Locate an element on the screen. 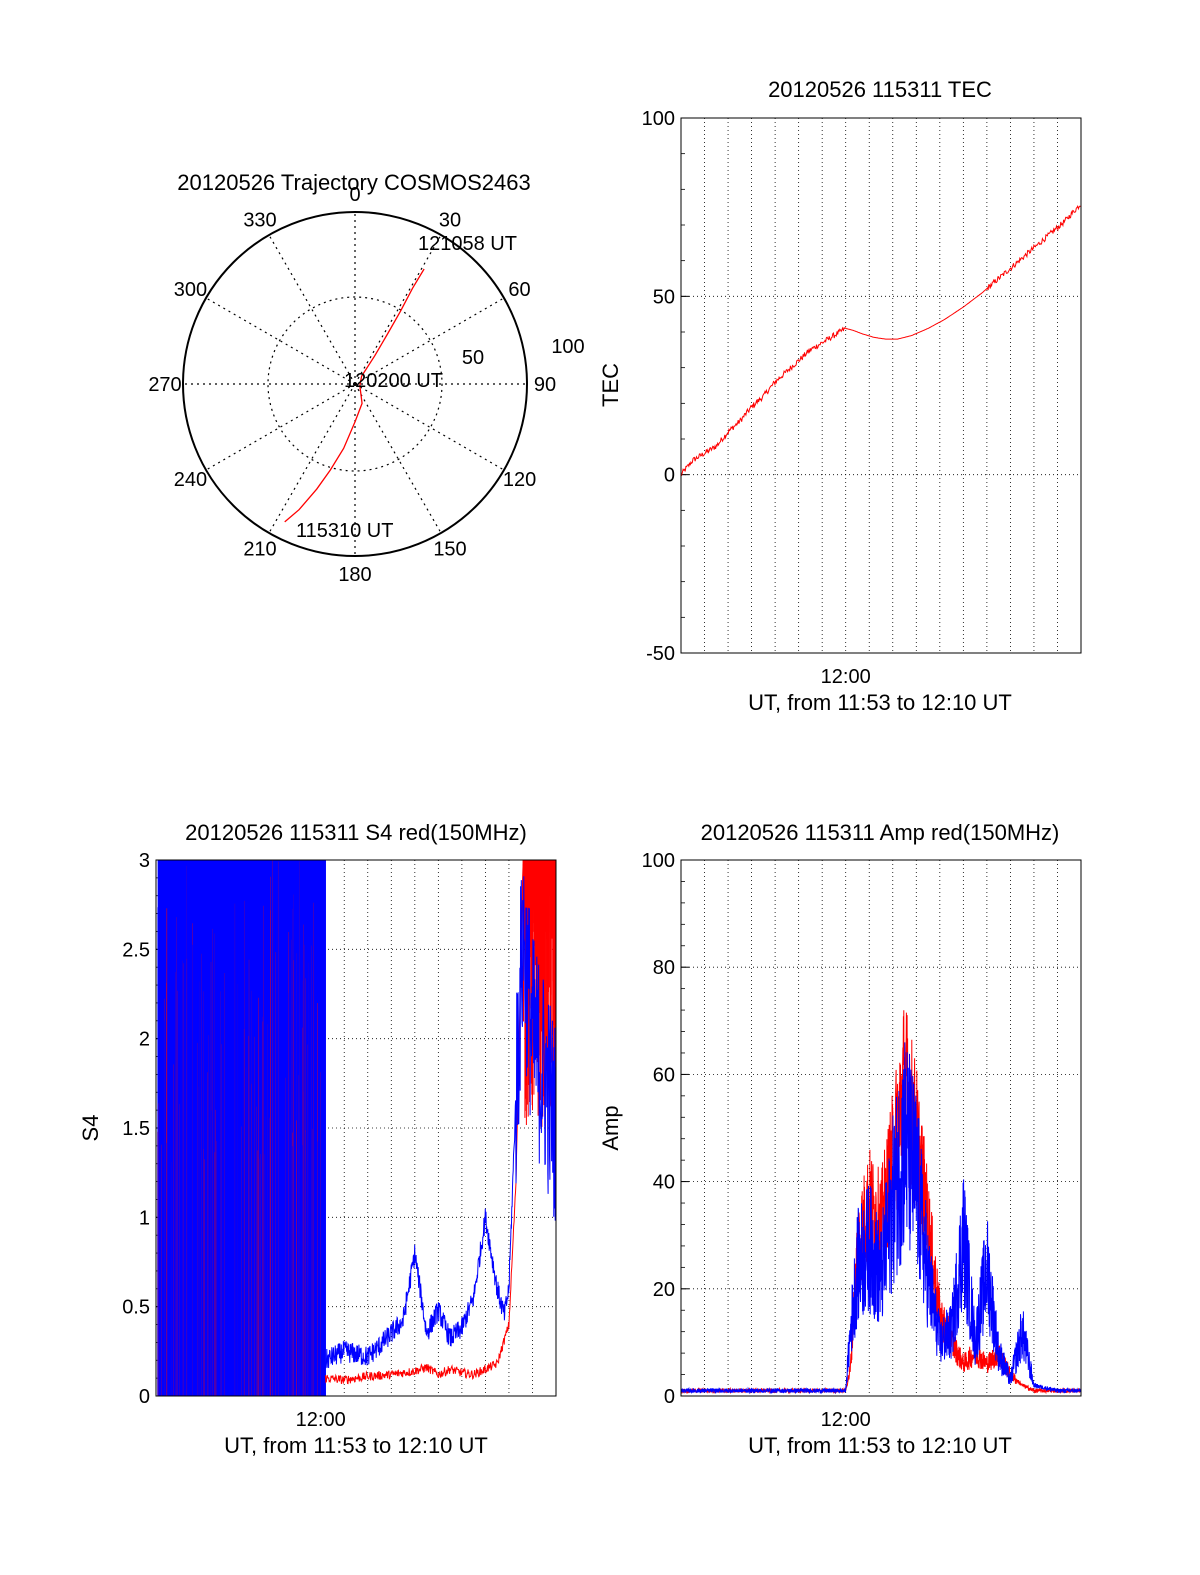  amp-ytick-label: 60 is located at coordinates (664, 1075).